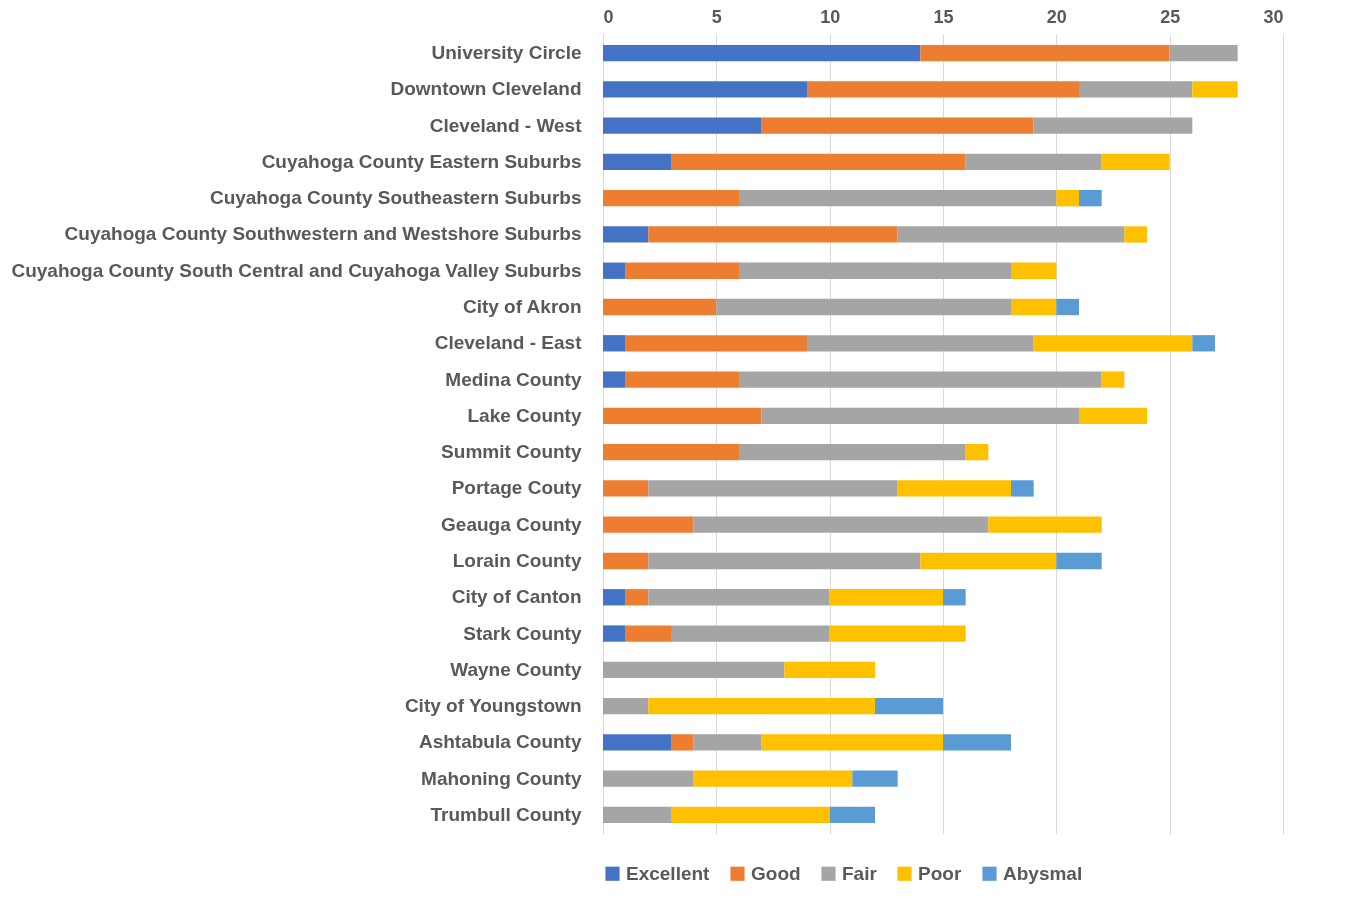 This screenshot has width=1357, height=920. What do you see at coordinates (860, 873) in the screenshot?
I see `legend-label: Fair` at bounding box center [860, 873].